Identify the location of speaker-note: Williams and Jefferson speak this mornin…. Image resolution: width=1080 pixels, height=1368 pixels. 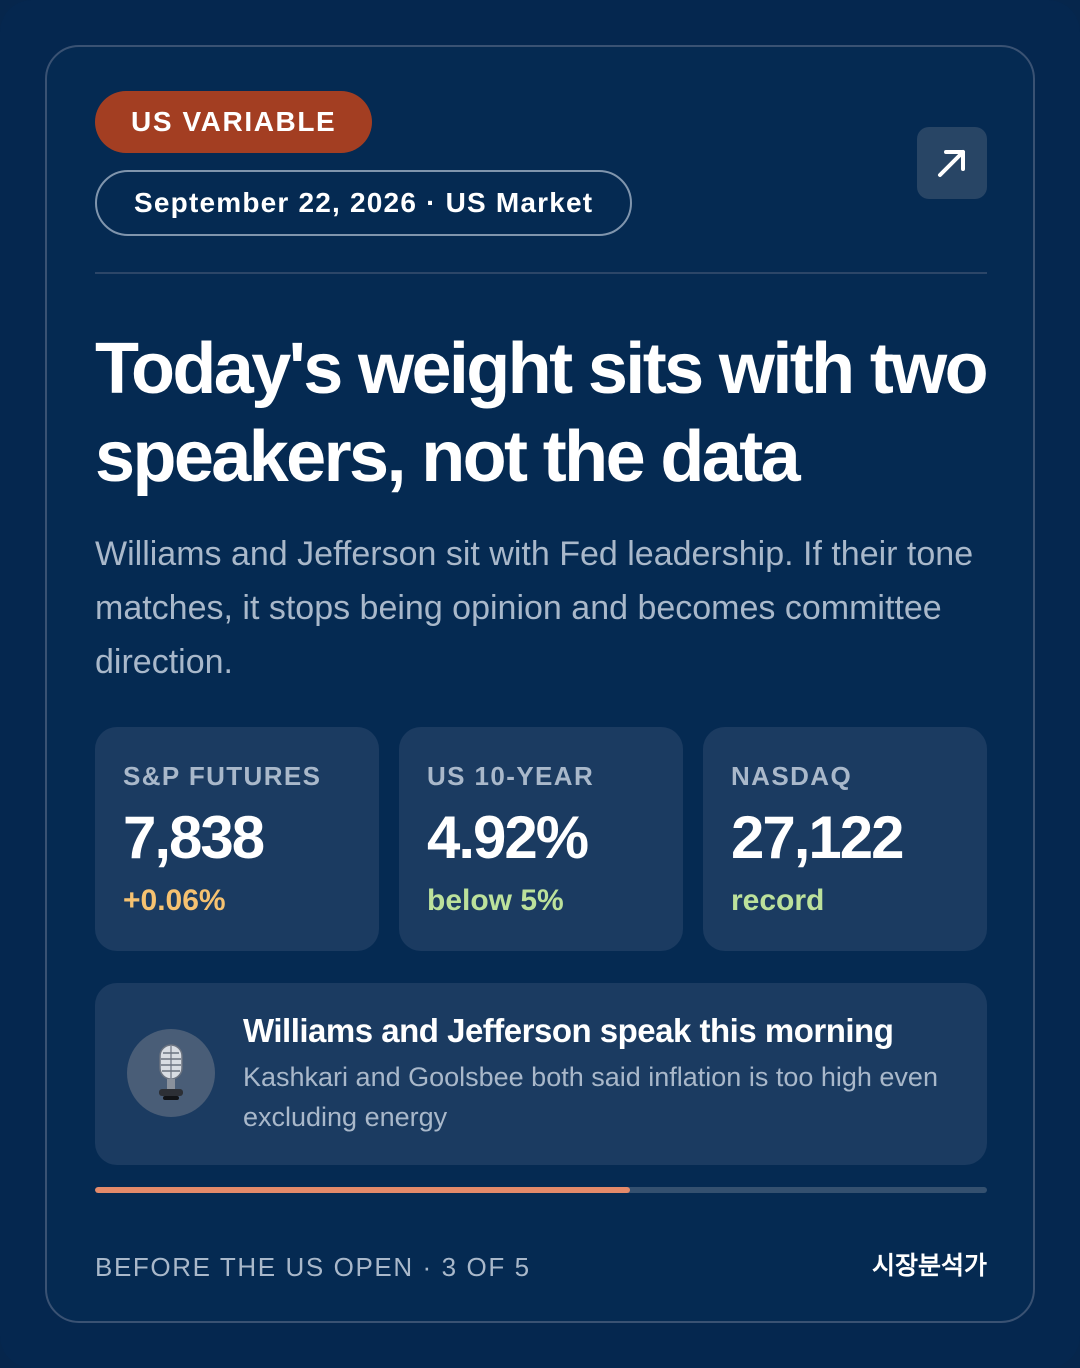
(541, 1074).